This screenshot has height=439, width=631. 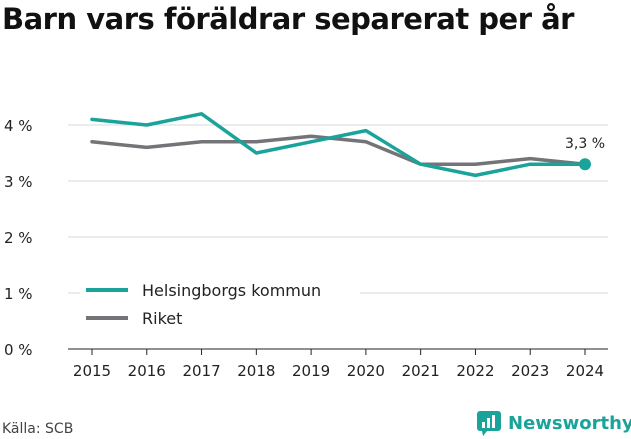 What do you see at coordinates (18, 182) in the screenshot?
I see `y-tick-label: 3 %` at bounding box center [18, 182].